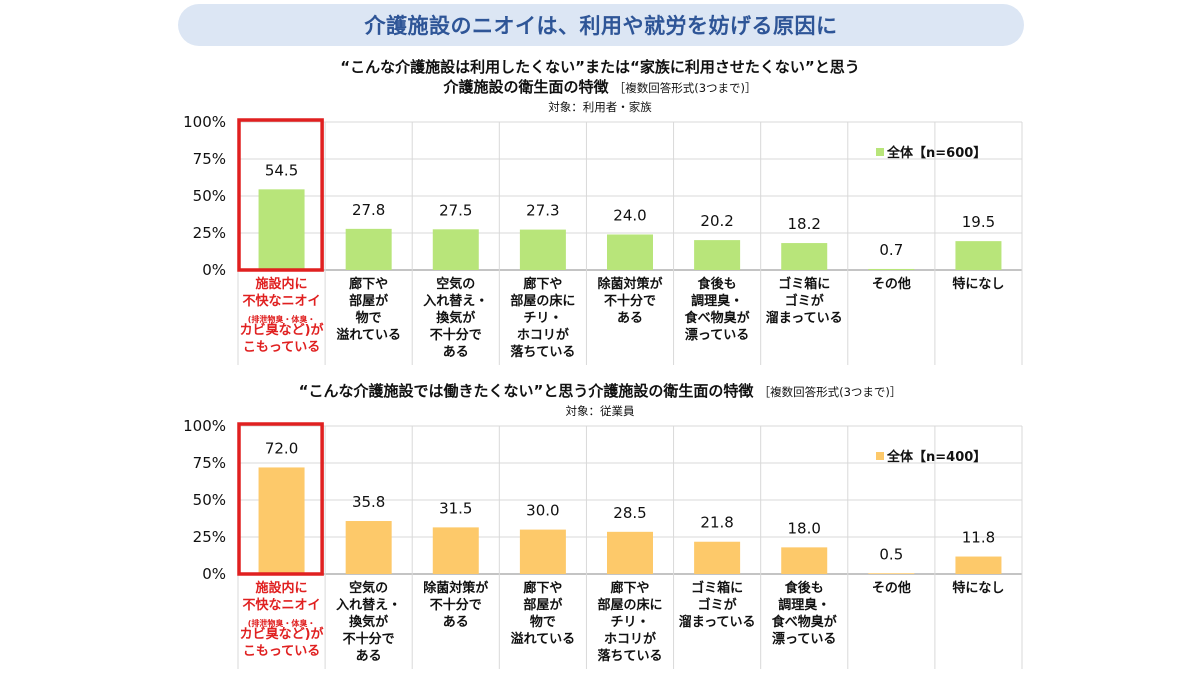 This screenshot has height=675, width=1200. I want to click on chart1-title-line1: “こんな介護施設は利用したくない”または“家族に利用させたくない”と思う, so click(600, 67).